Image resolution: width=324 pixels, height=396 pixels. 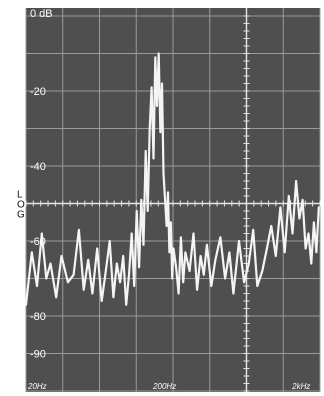 I want to click on side-label-log: LOG, so click(x=21, y=205).